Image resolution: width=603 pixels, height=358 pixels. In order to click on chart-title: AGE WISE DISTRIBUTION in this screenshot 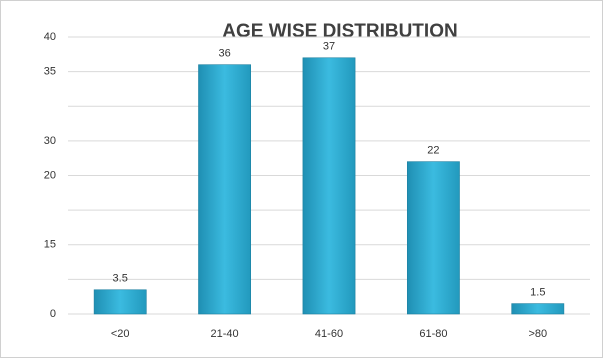, I will do `click(339, 31)`.